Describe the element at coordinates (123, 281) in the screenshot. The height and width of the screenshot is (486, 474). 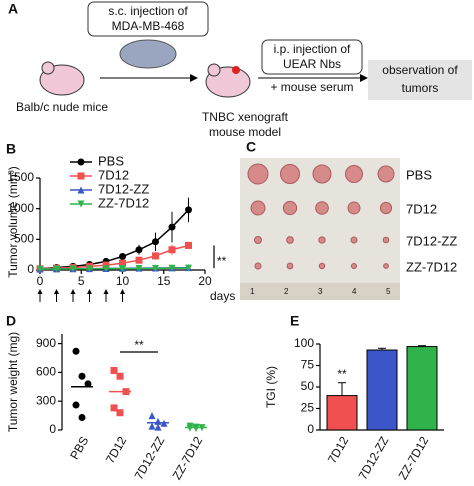
I see `x-tick-label: 10` at that location.